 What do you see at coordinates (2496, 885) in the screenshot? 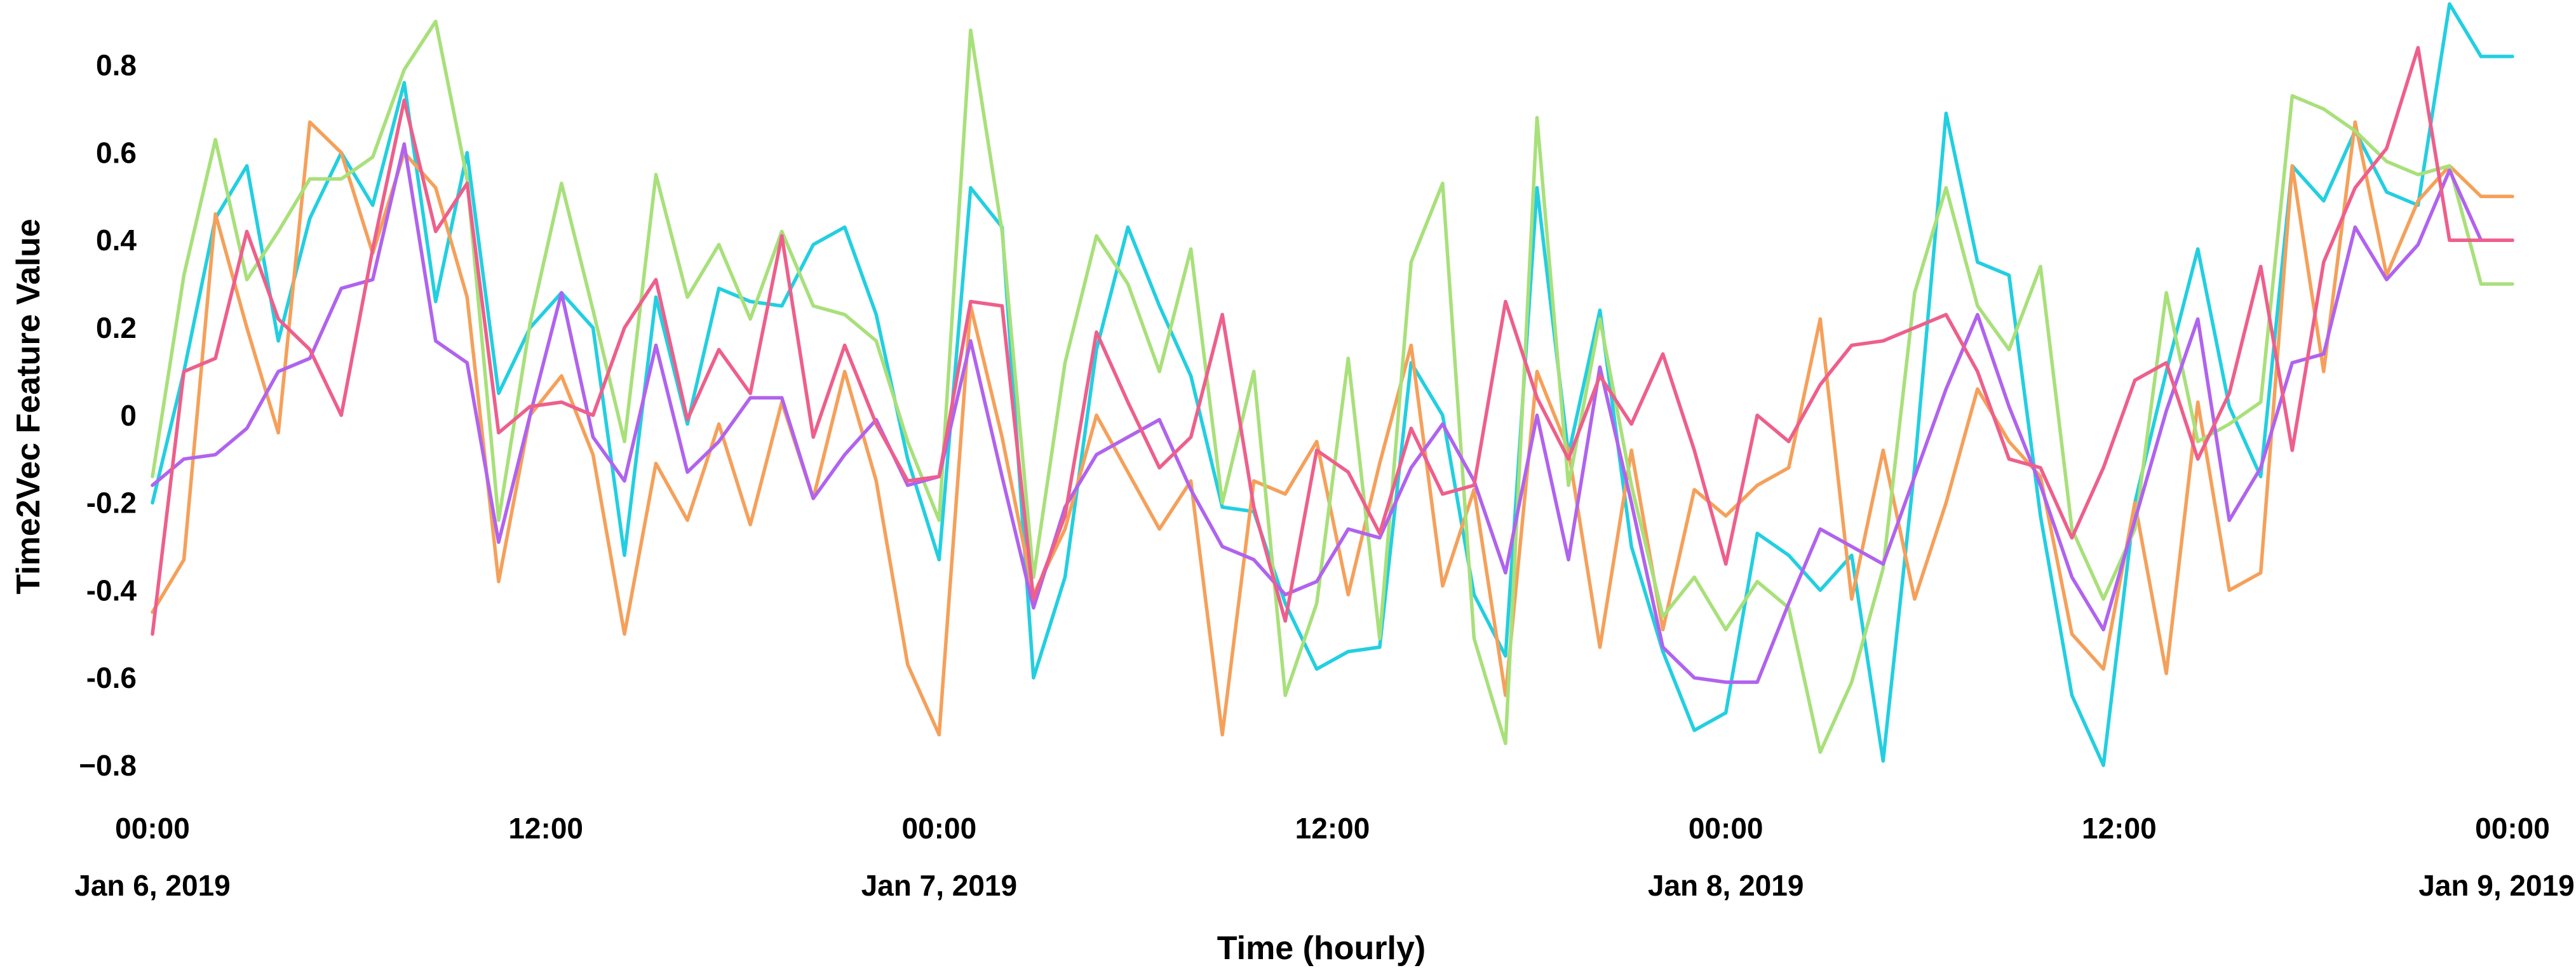
I see `x-tick-date-label: Jan 9, 2019` at bounding box center [2496, 885].